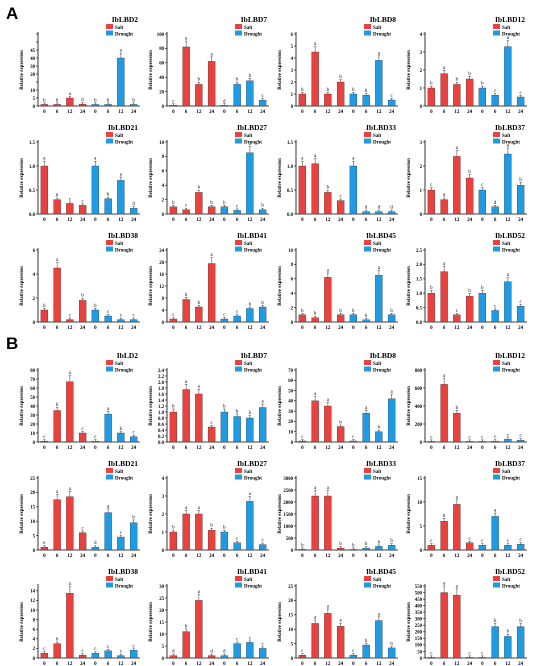  What do you see at coordinates (32, 371) in the screenshot?
I see `y-tick-label: 80` at bounding box center [32, 371].